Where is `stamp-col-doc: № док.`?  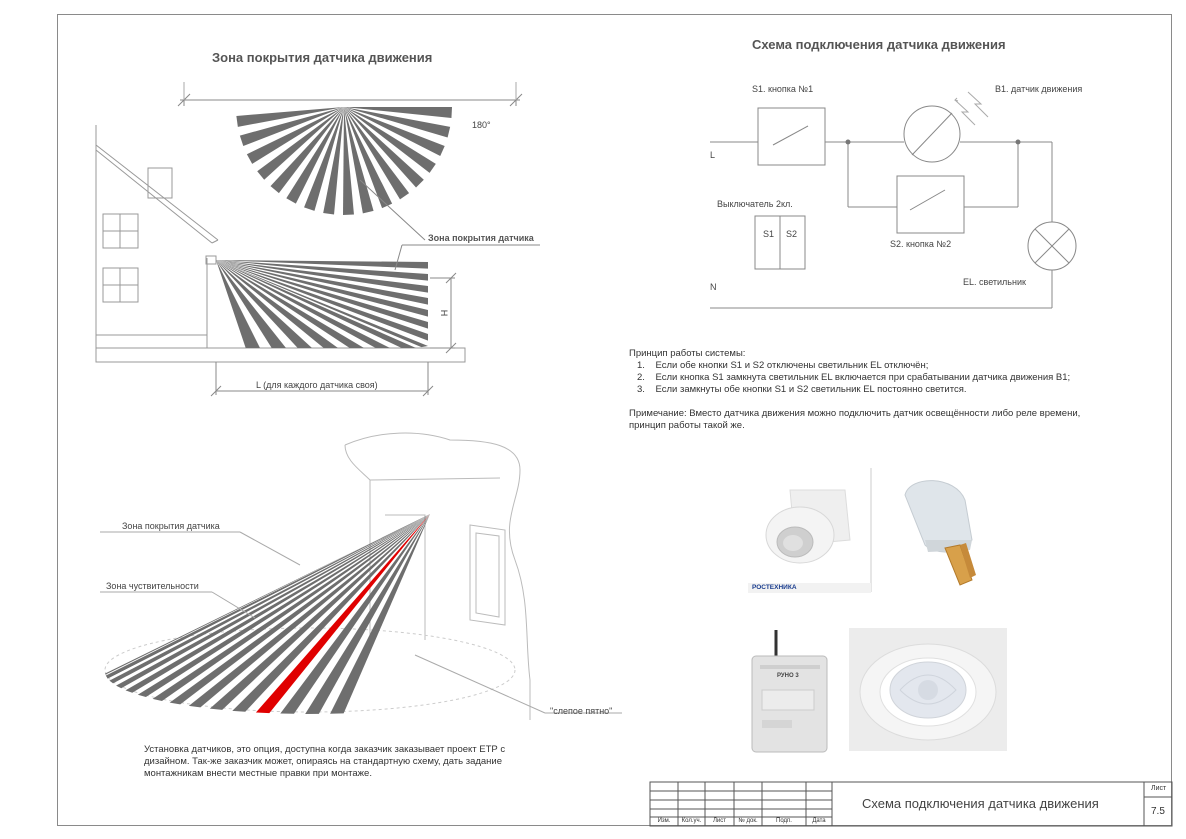 stamp-col-doc: № док. is located at coordinates (748, 821).